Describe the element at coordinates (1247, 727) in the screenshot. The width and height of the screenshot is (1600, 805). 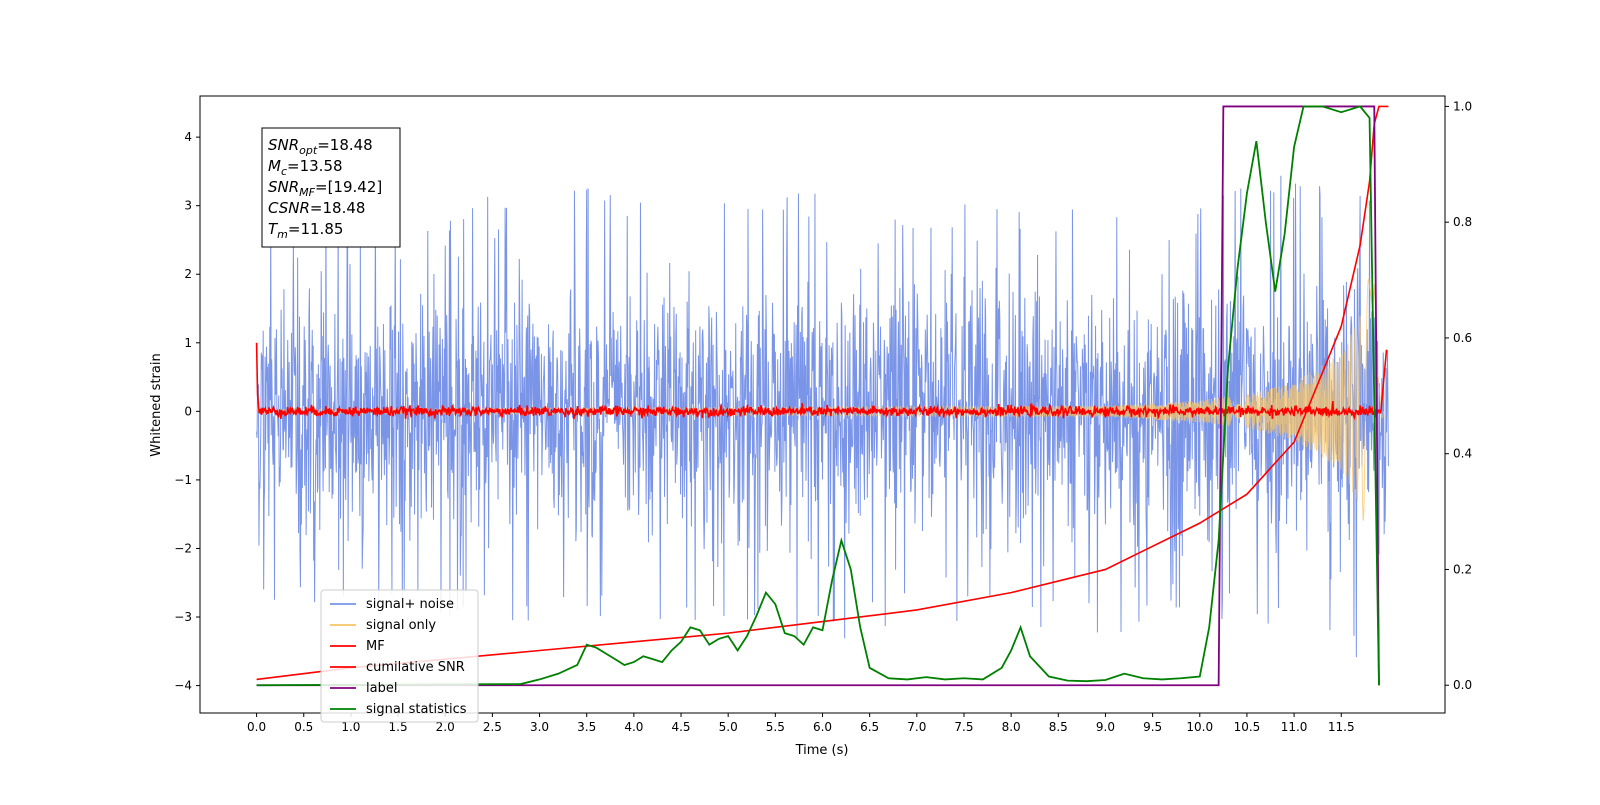
I see `x-tick-label: 10.5` at that location.